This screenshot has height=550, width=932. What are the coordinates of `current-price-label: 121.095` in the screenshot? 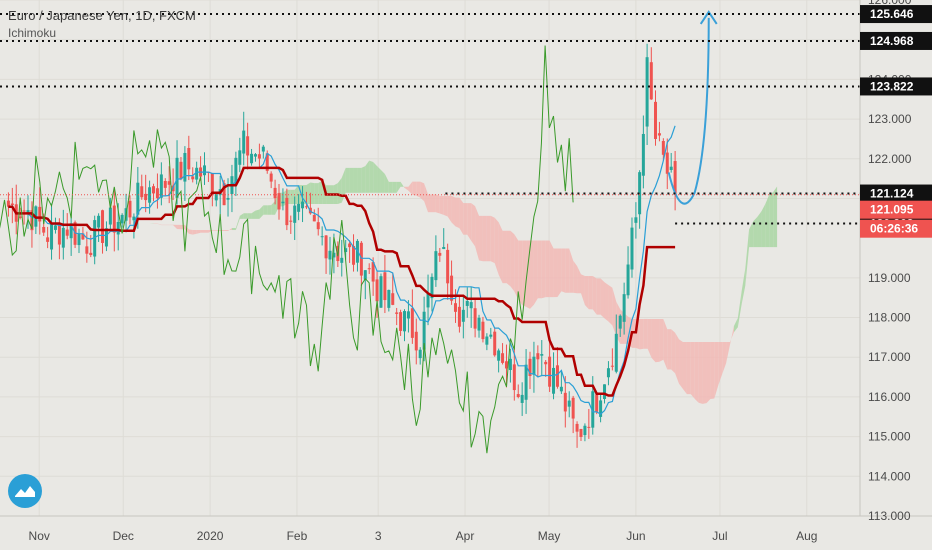 It's located at (892, 210).